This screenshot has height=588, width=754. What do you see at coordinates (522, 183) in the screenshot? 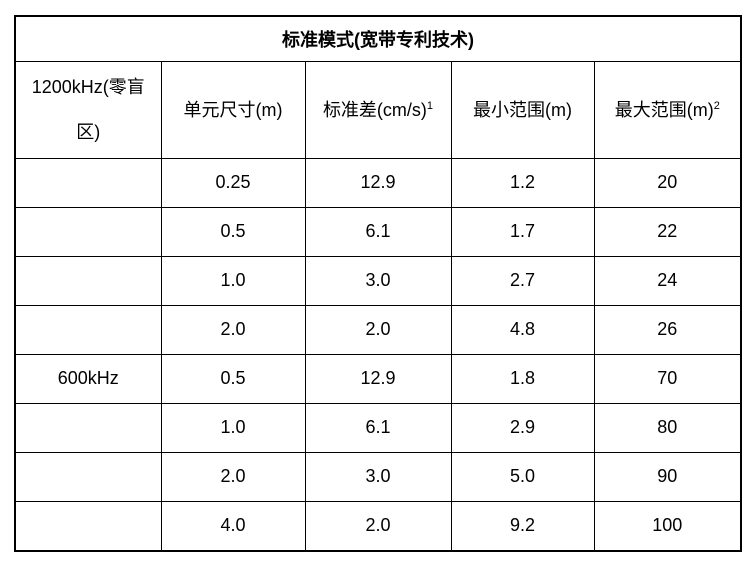
I see `min-range-cell: 1.2` at bounding box center [522, 183].